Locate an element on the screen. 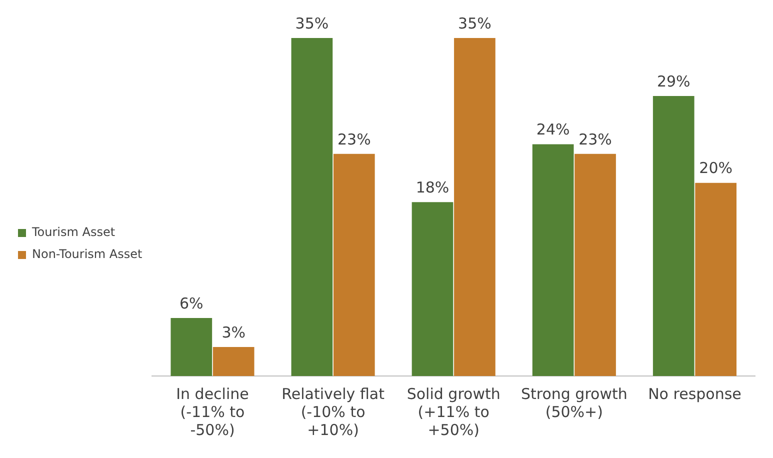 The image size is (773, 458). data-label: 6% is located at coordinates (191, 303).